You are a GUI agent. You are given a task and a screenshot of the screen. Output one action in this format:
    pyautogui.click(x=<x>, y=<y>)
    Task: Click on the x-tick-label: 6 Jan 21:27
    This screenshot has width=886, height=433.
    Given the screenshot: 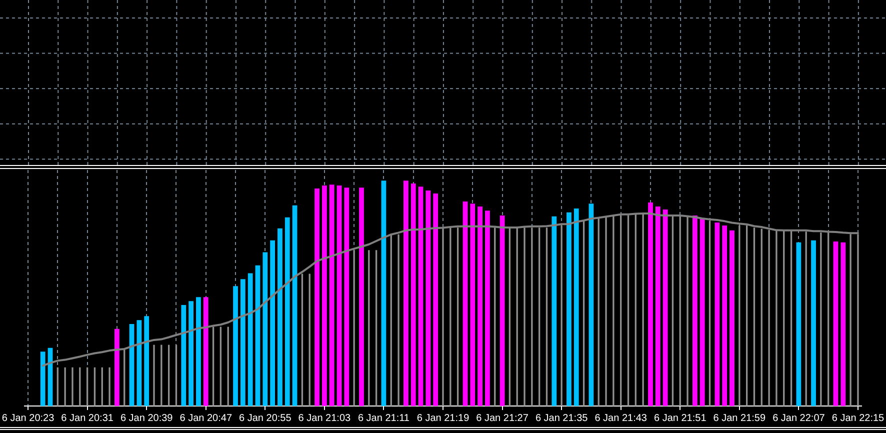 What is the action you would take?
    pyautogui.click(x=502, y=418)
    